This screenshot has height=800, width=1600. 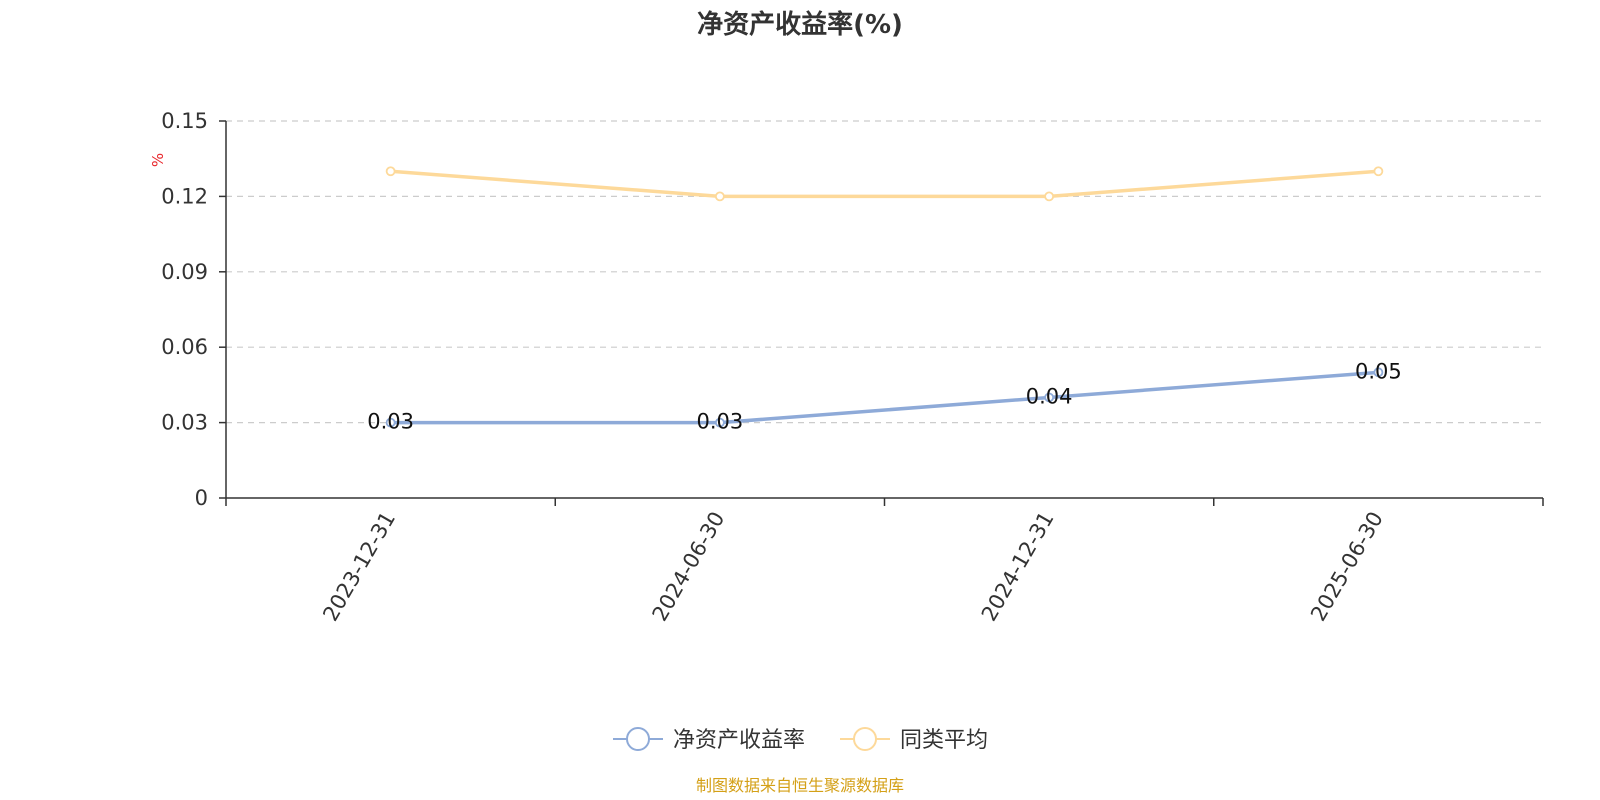 What do you see at coordinates (1018, 567) in the screenshot?
I see `x-tick-label: 2024-12-31` at bounding box center [1018, 567].